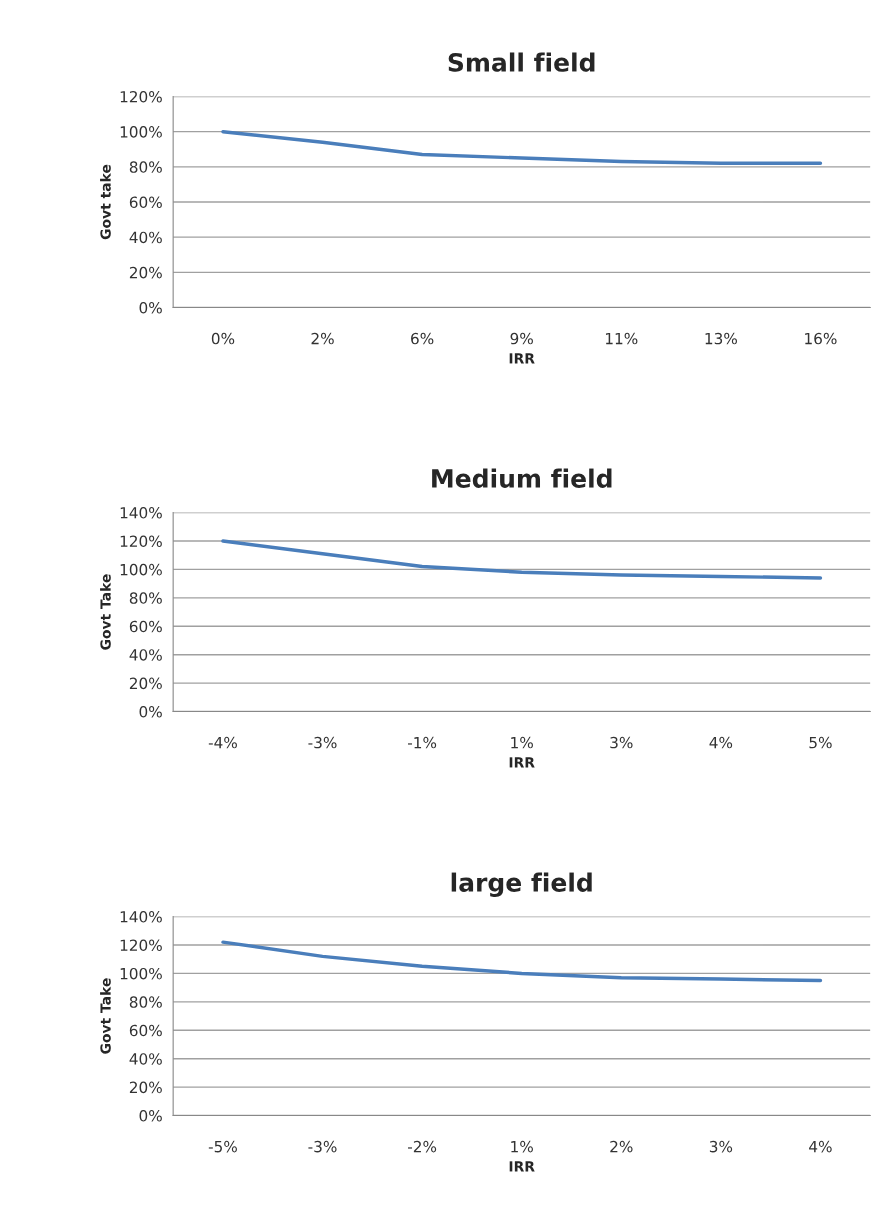 The width and height of the screenshot is (888, 1206). Describe the element at coordinates (223, 338) in the screenshot. I see `x-tick-label: 0%` at that location.